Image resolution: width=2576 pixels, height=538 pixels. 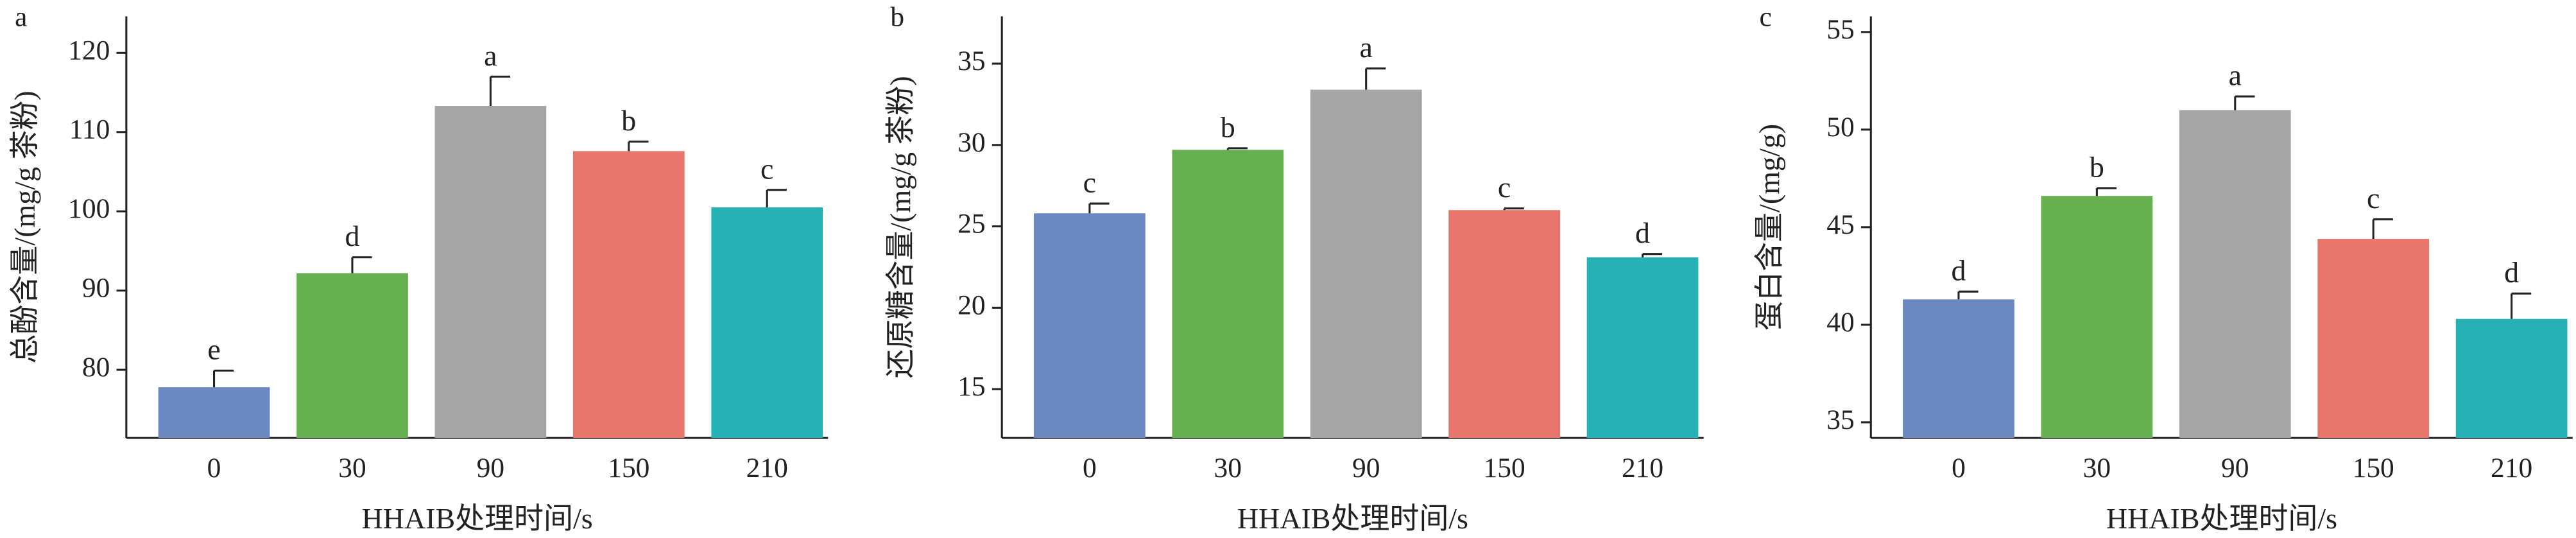 What do you see at coordinates (1769, 227) in the screenshot?
I see `y-axis-label: 蛋白含量/(mg/g)` at bounding box center [1769, 227].